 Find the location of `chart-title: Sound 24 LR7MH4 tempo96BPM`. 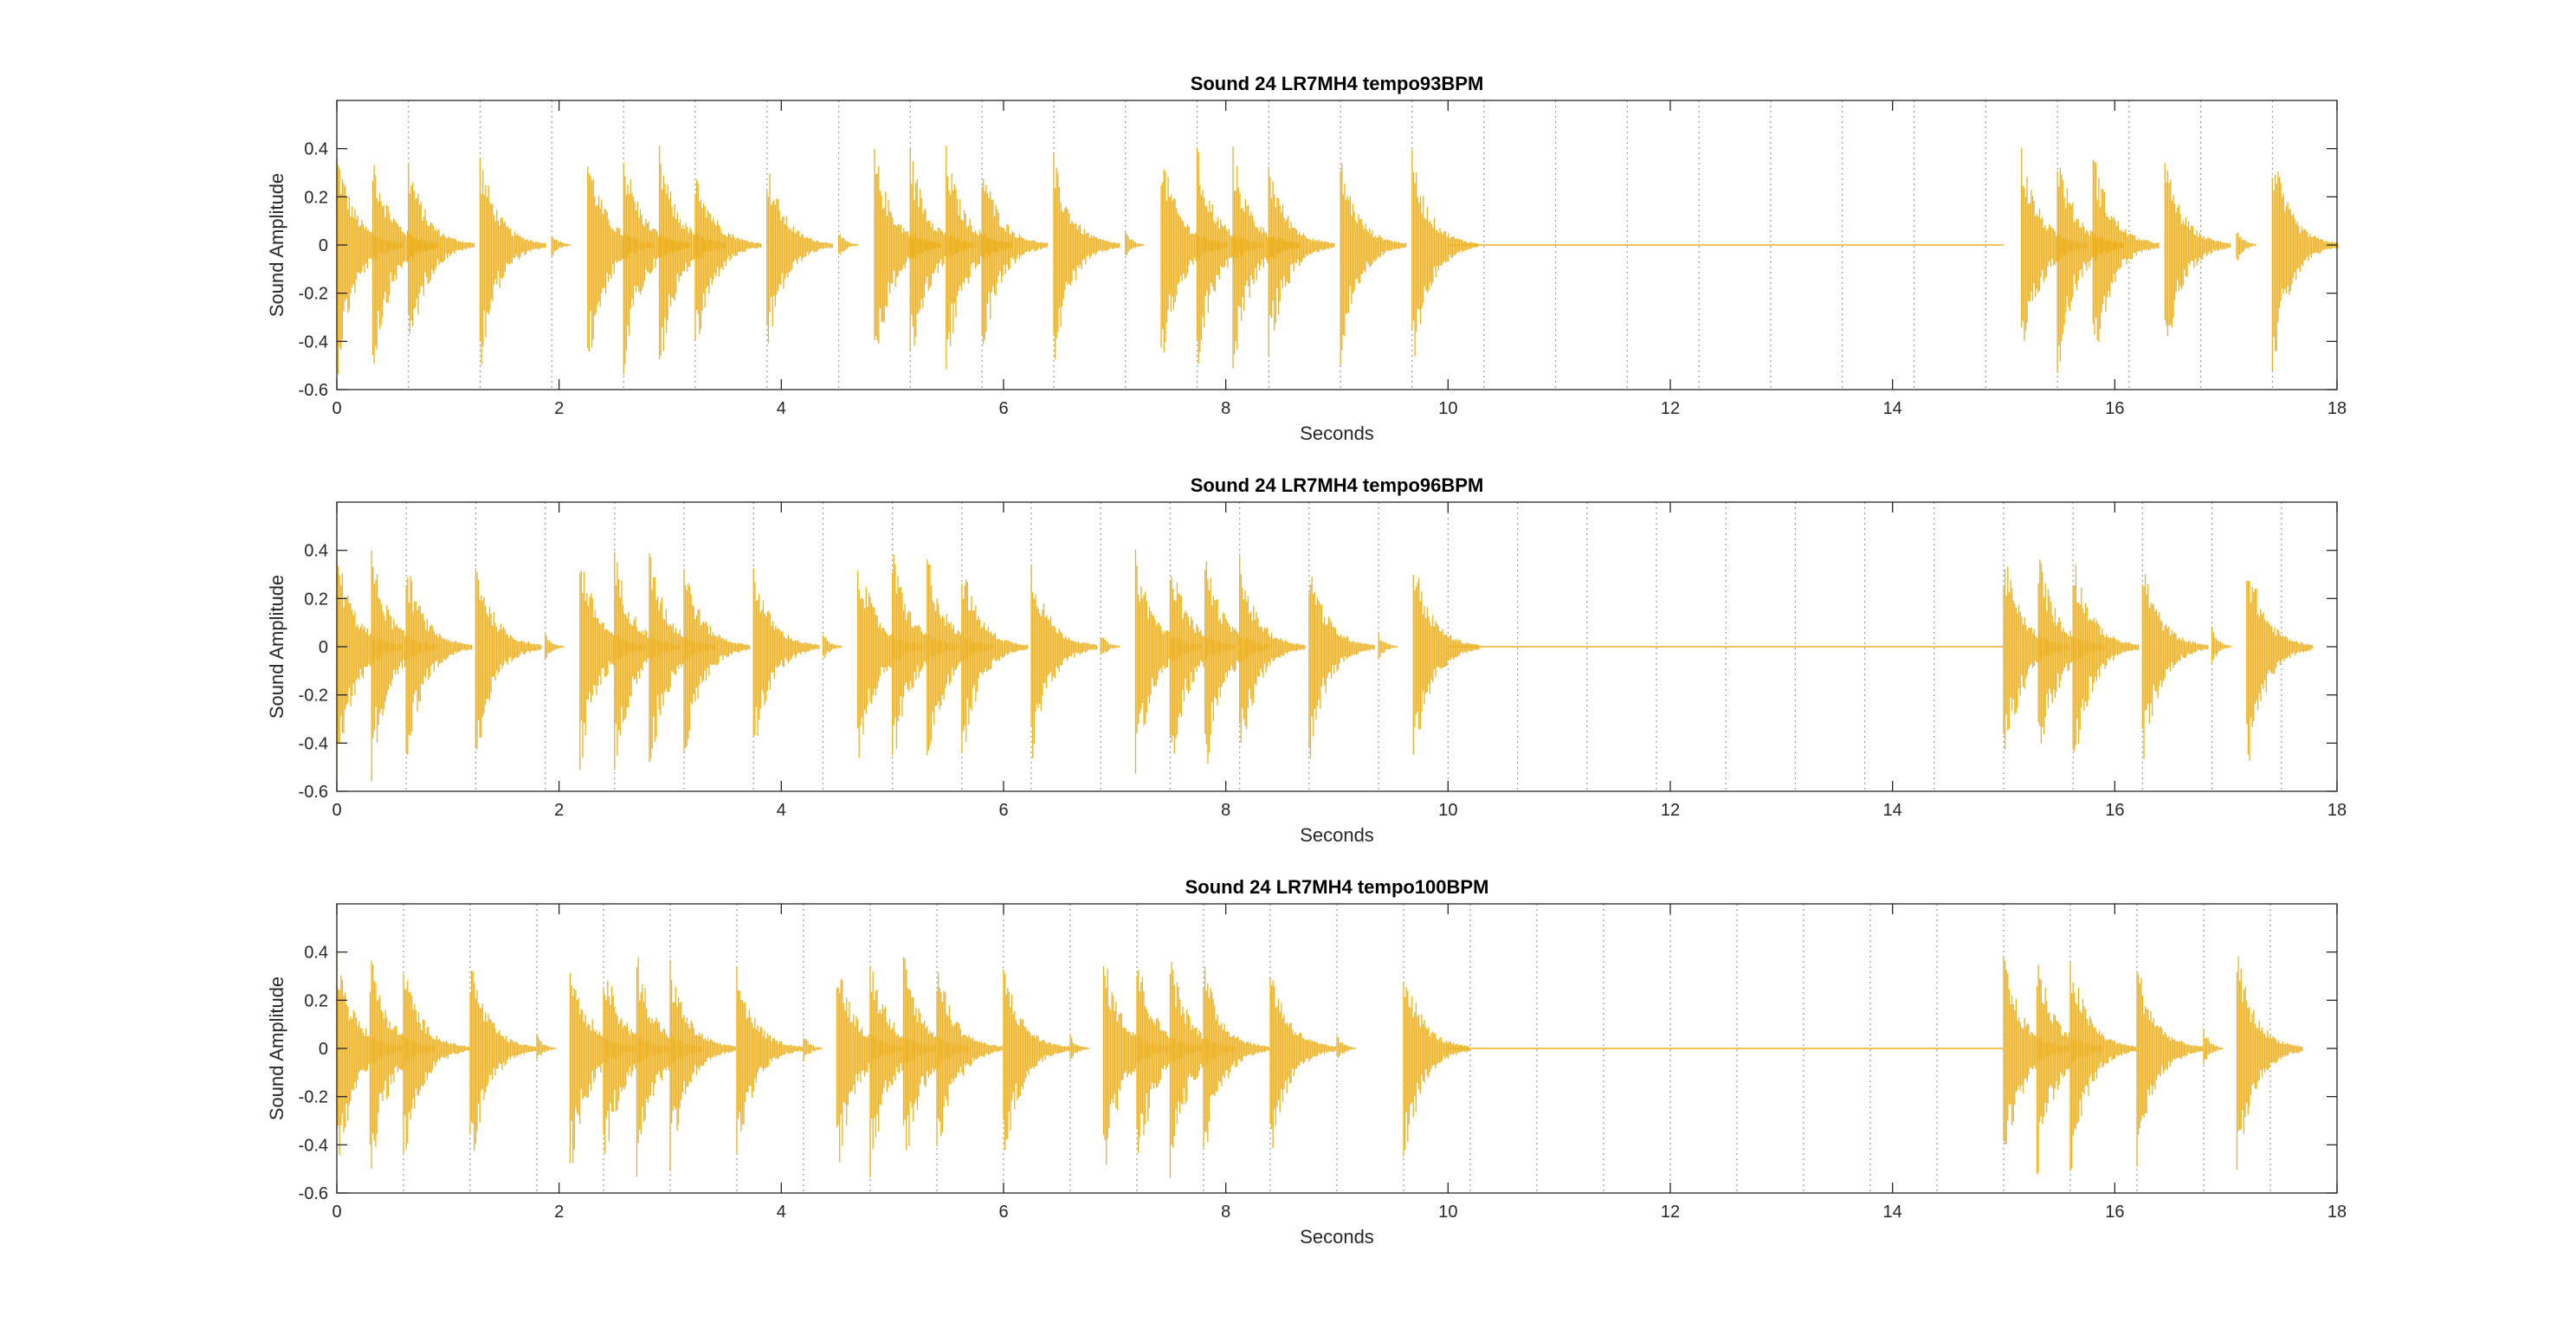

chart-title: Sound 24 LR7MH4 tempo96BPM is located at coordinates (1337, 485).